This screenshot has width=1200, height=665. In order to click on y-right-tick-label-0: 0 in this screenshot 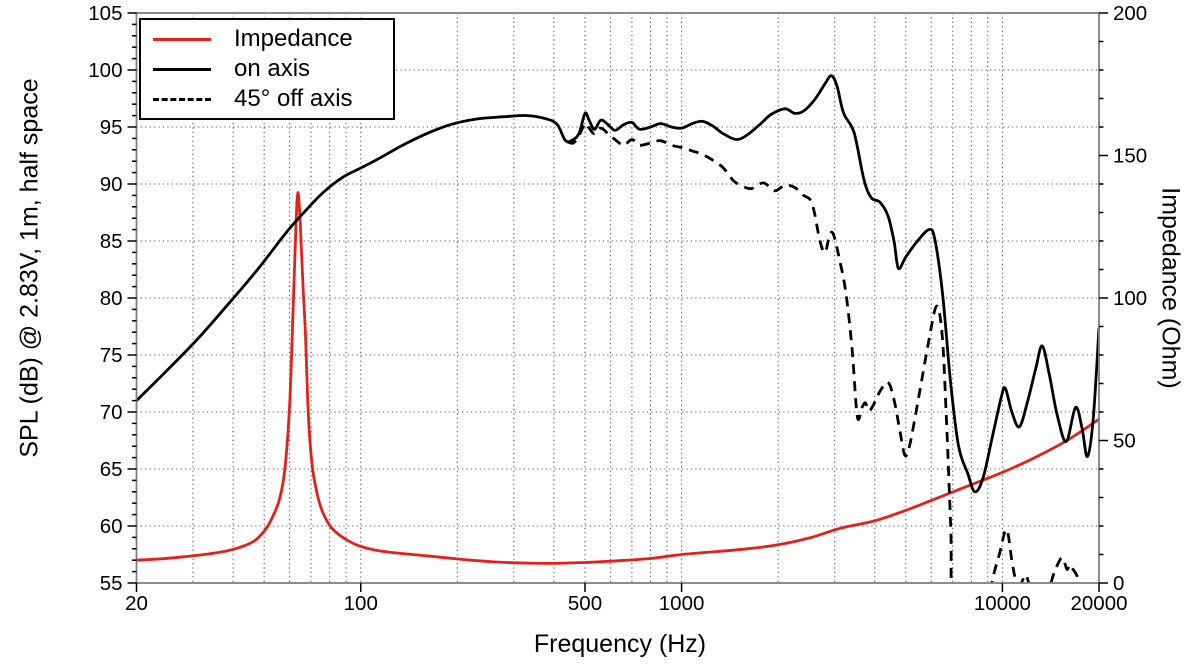, I will do `click(1118, 583)`.